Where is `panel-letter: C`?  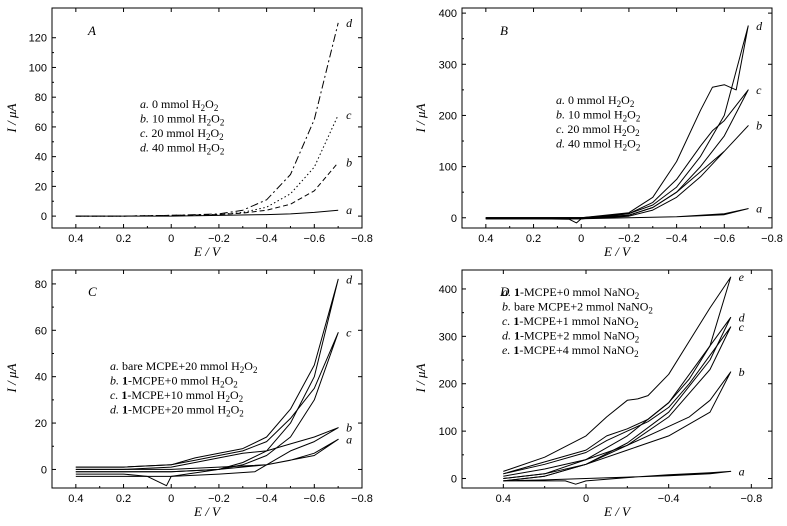 panel-letter: C is located at coordinates (92, 291).